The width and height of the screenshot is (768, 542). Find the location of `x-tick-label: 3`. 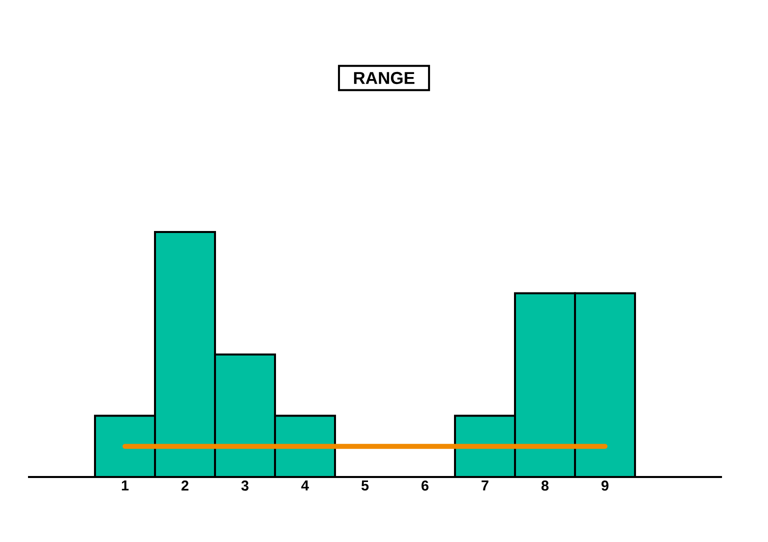

x-tick-label: 3 is located at coordinates (244, 485).